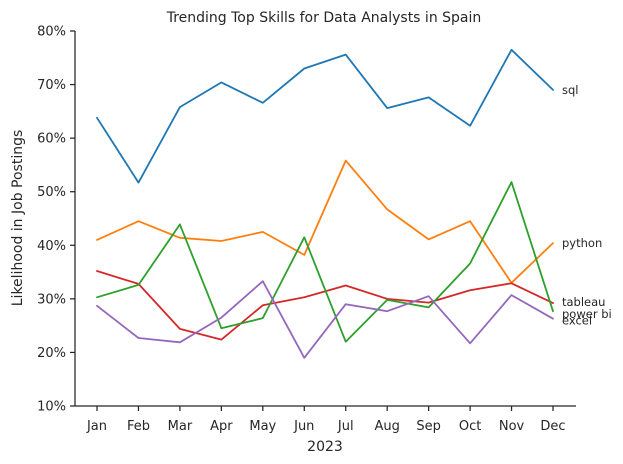  Describe the element at coordinates (325, 447) in the screenshot. I see `x-axis-label: 2023` at that location.